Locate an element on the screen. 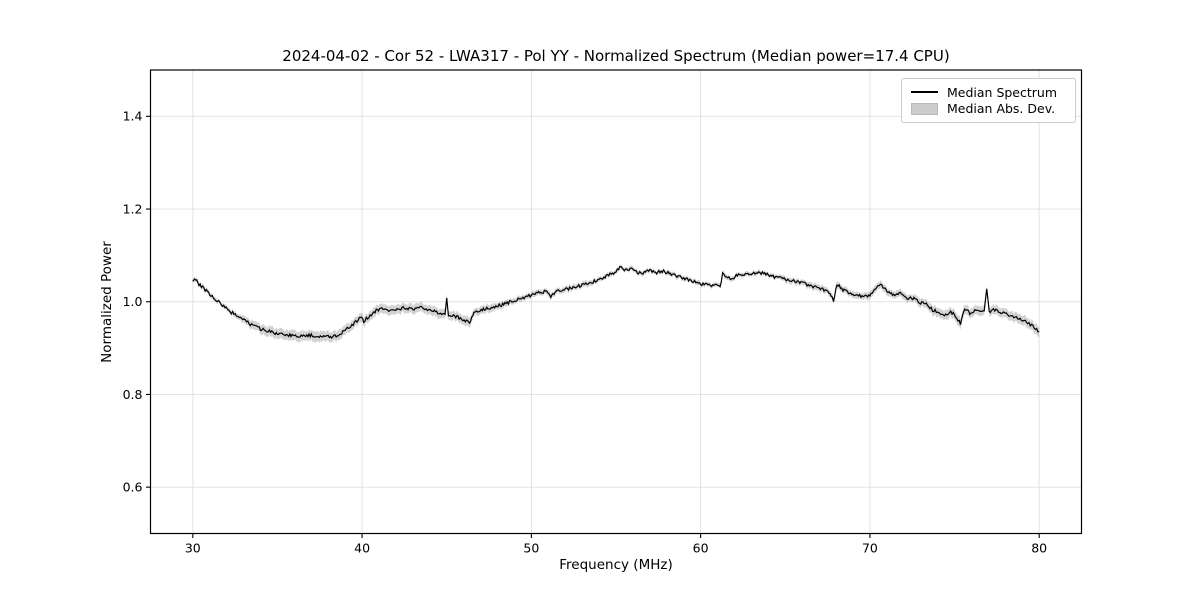 This screenshot has height=600, width=1200. x-axis-label: Frequency (MHz) is located at coordinates (616, 565).